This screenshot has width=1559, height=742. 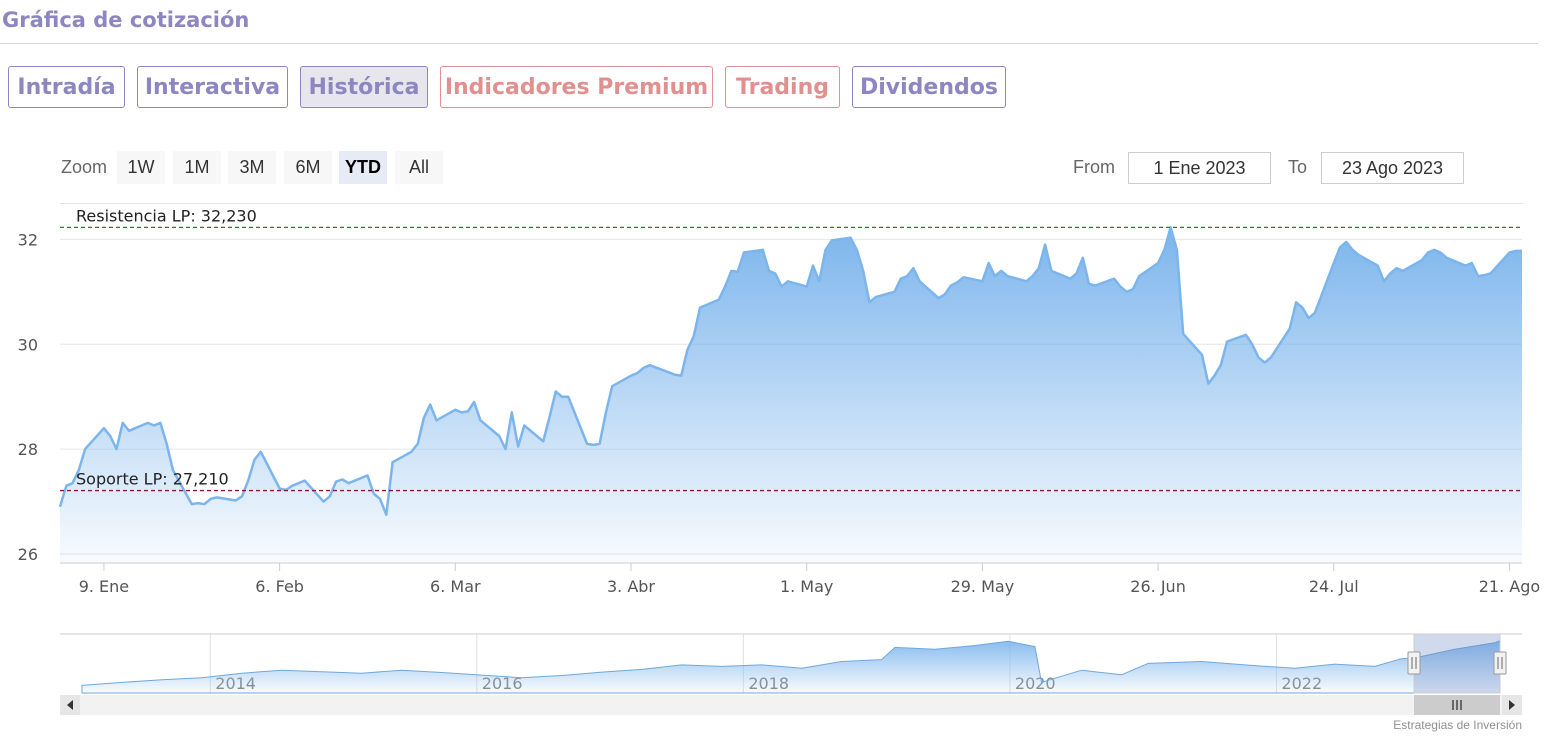 I want to click on toolbar-divider, so click(x=791, y=203).